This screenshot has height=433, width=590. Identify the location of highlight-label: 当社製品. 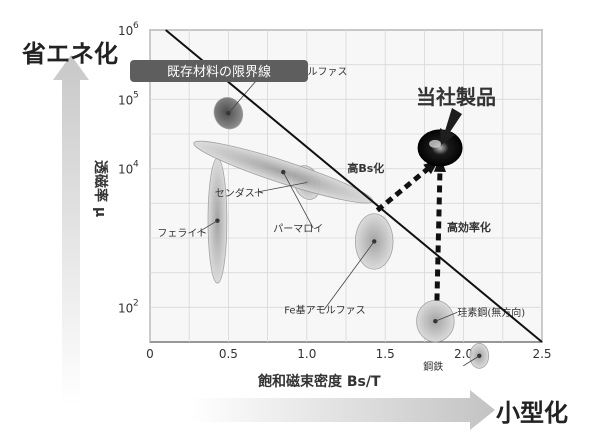
(456, 97).